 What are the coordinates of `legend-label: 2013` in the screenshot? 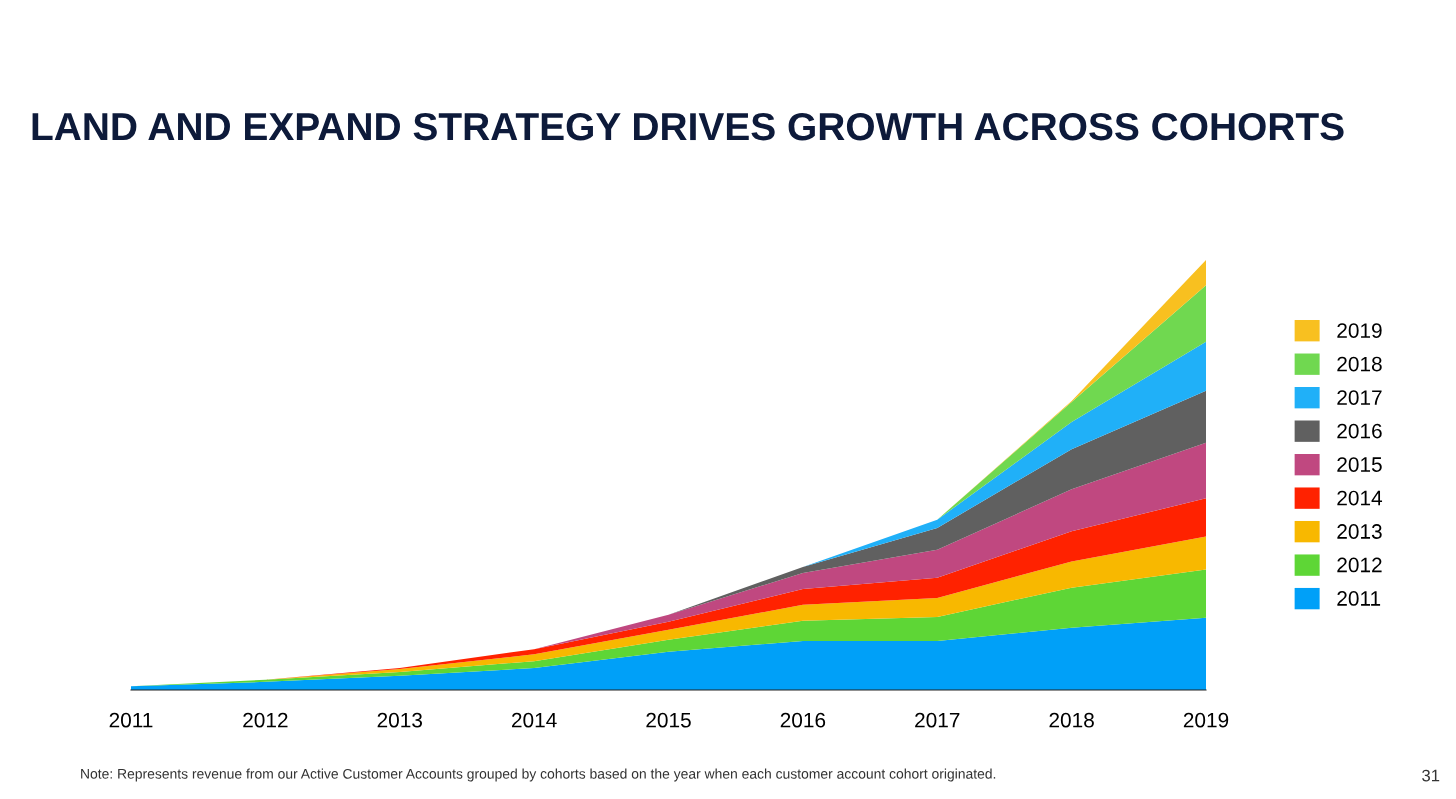 It's located at (1359, 531).